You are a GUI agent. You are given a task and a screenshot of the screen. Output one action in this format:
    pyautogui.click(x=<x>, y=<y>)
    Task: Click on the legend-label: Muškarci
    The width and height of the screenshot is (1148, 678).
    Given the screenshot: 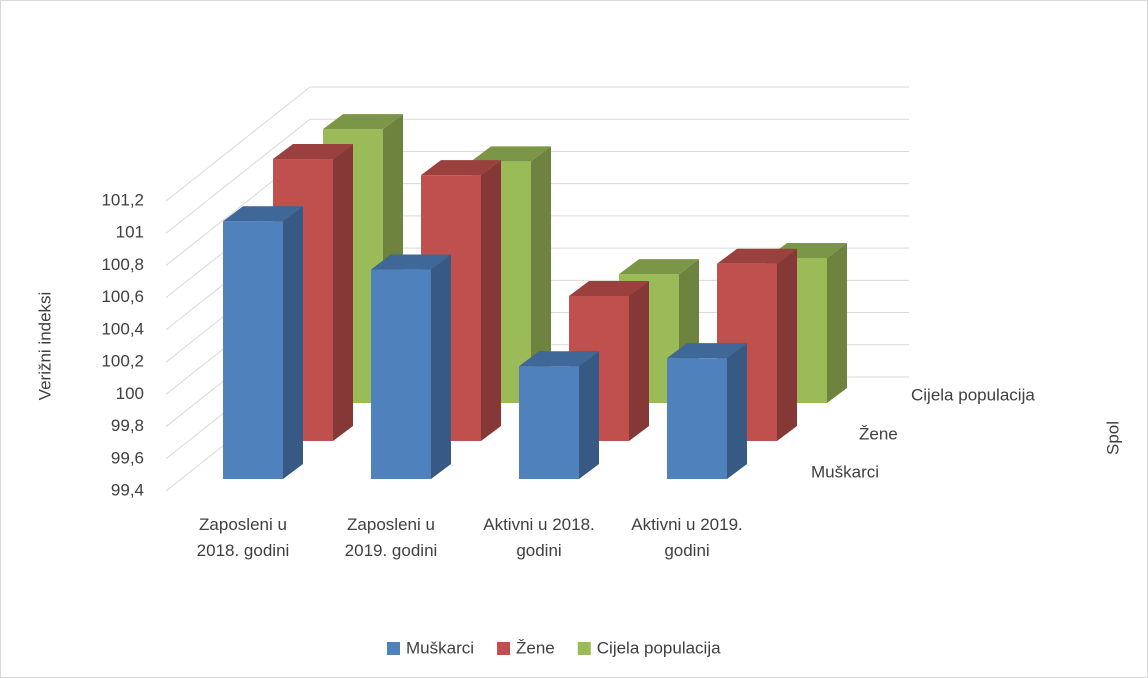 What is the action you would take?
    pyautogui.click(x=440, y=647)
    